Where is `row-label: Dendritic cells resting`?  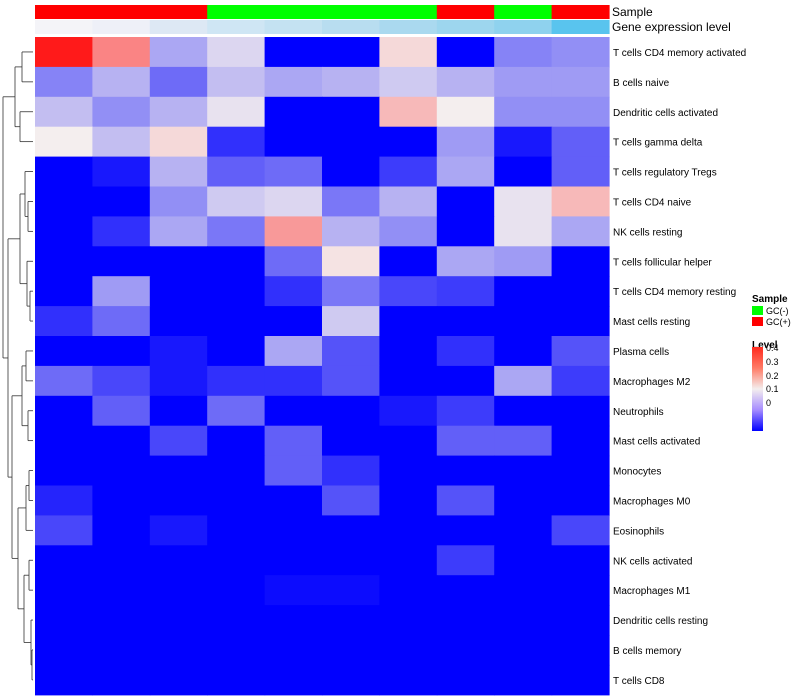
row-label: Dendritic cells resting is located at coordinates (660, 621).